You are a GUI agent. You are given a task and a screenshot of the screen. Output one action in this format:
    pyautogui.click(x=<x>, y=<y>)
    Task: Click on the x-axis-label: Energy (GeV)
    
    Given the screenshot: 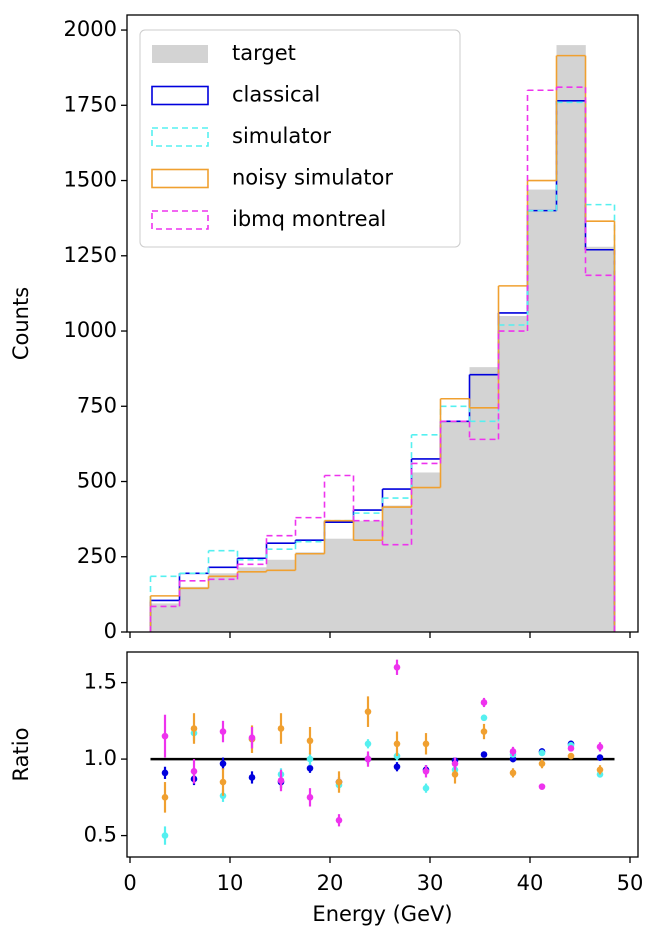 What is the action you would take?
    pyautogui.click(x=382, y=914)
    